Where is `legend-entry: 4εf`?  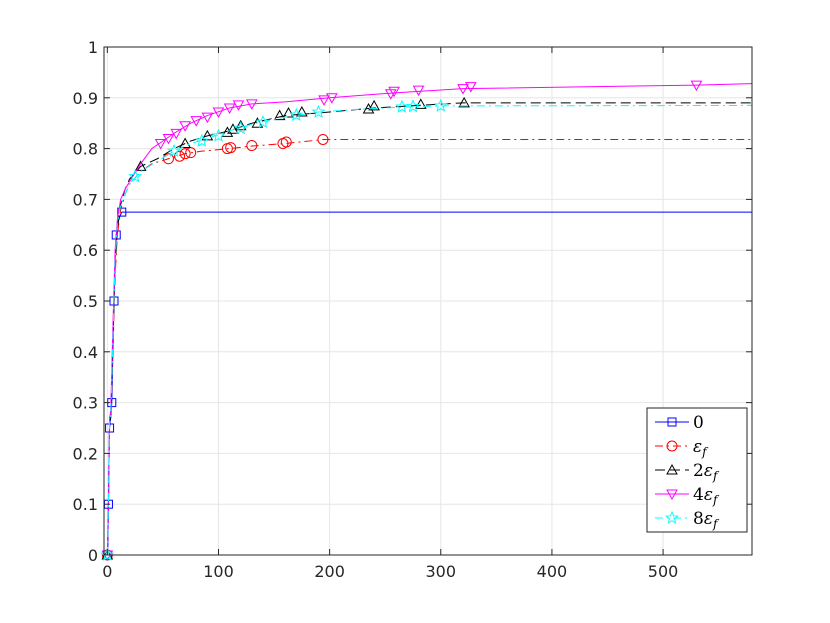 legend-entry: 4εf is located at coordinates (687, 496).